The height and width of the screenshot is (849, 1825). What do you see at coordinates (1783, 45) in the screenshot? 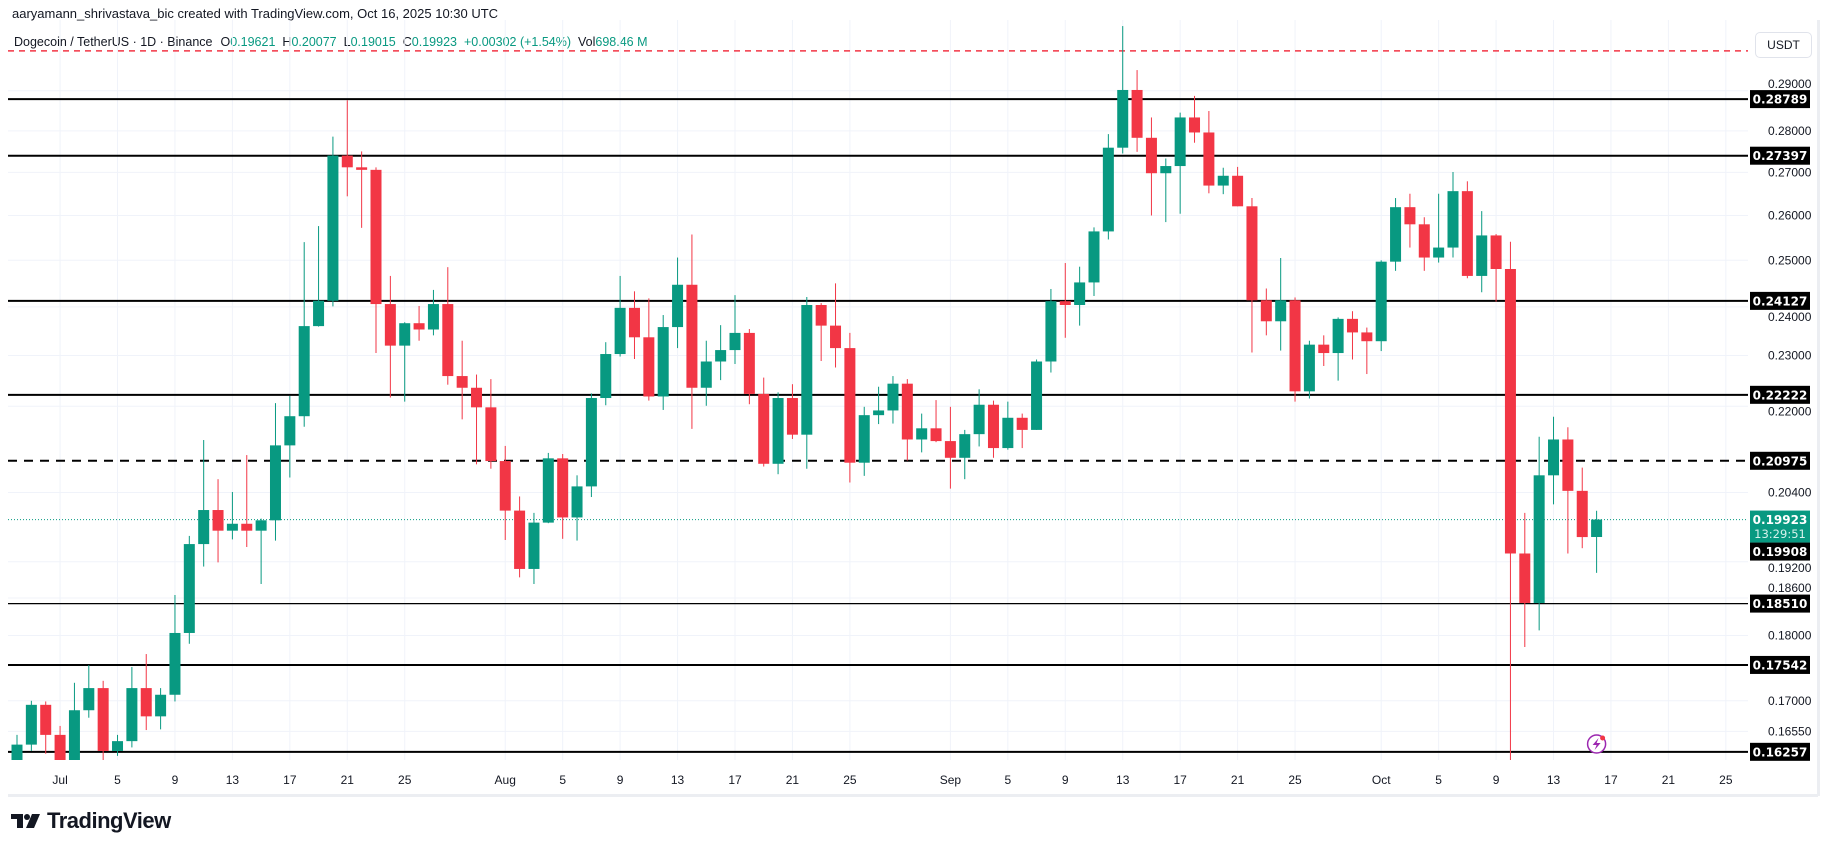
I see `currency-button: USDT` at bounding box center [1783, 45].